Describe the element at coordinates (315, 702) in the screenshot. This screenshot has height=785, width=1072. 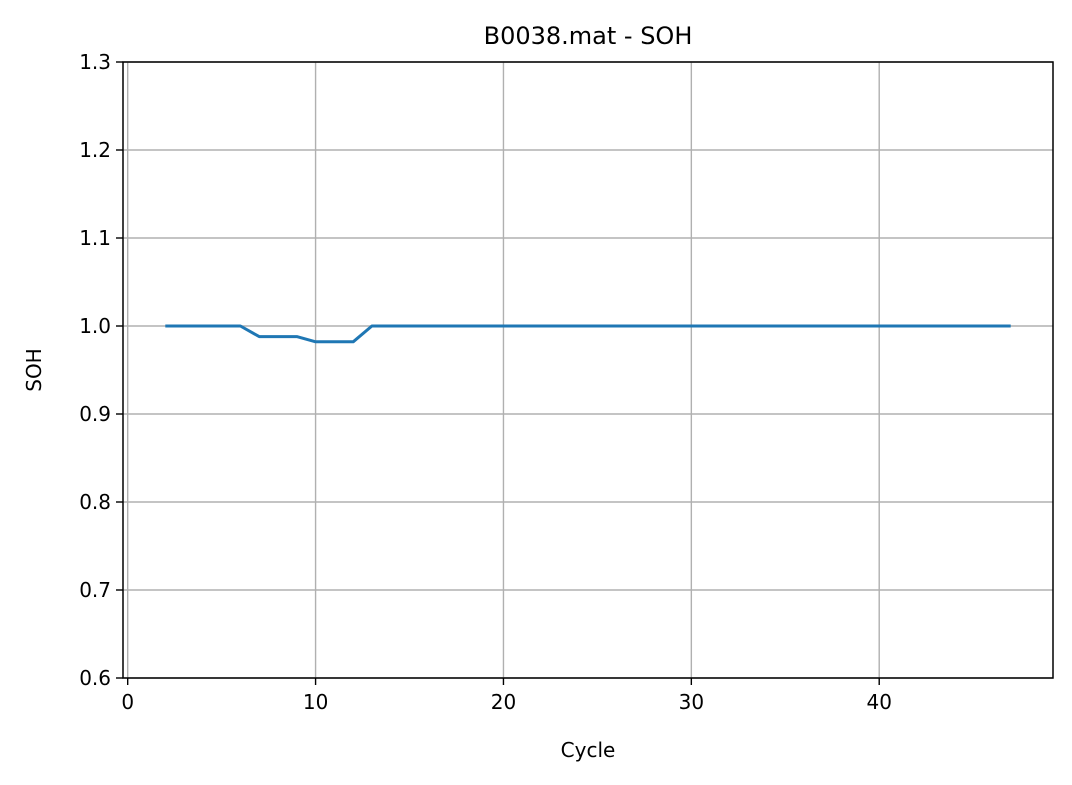
I see `x-tick-label: 10` at that location.